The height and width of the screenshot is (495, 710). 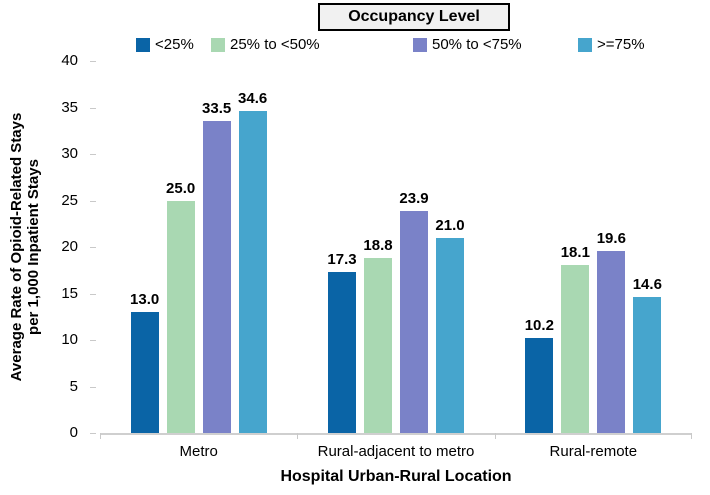 I want to click on bar-value-label: 18.1, so click(x=575, y=252).